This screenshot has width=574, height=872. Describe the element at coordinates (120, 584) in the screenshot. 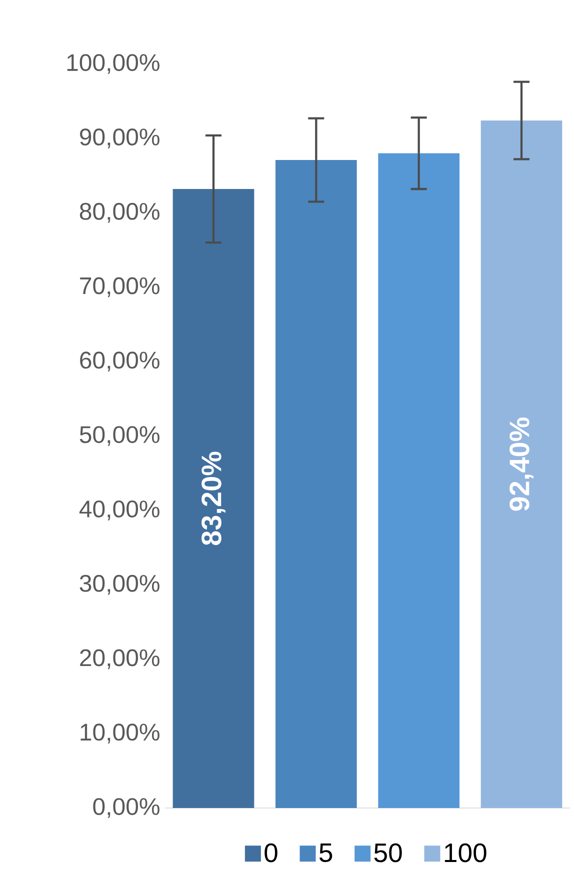

I see `y-tick-label: 30,00%` at that location.